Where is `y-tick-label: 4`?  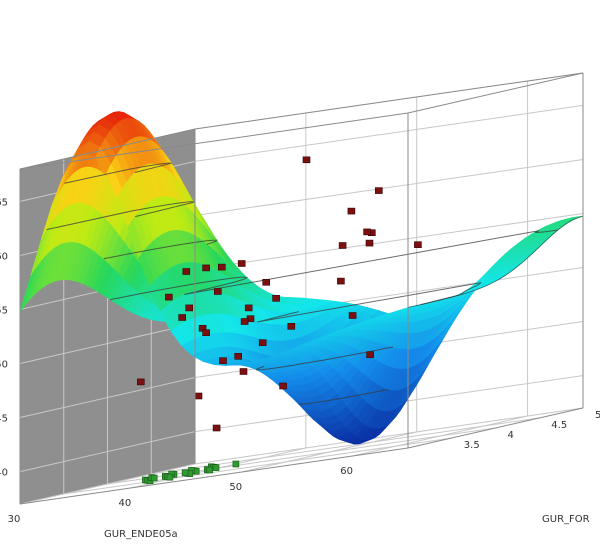
y-tick-label: 4 is located at coordinates (511, 435).